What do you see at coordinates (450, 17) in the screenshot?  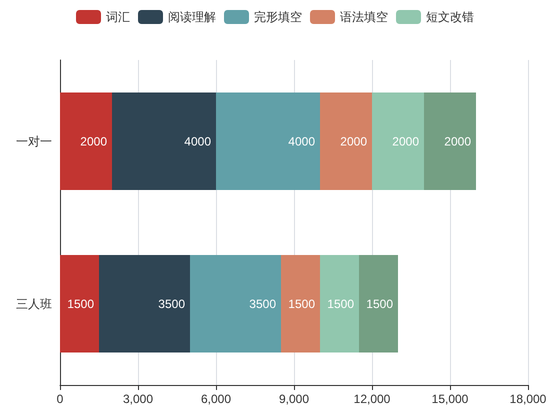 I see `legend-label: 短文改错` at bounding box center [450, 17].